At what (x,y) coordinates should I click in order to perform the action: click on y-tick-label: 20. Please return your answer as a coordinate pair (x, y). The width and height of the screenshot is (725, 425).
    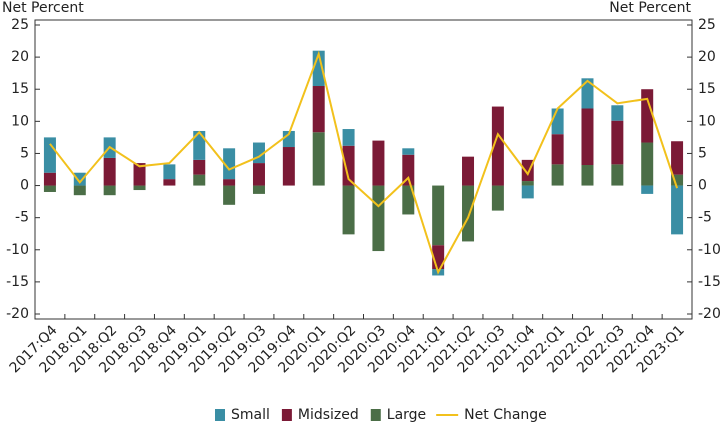
    Looking at the image, I should click on (20, 57).